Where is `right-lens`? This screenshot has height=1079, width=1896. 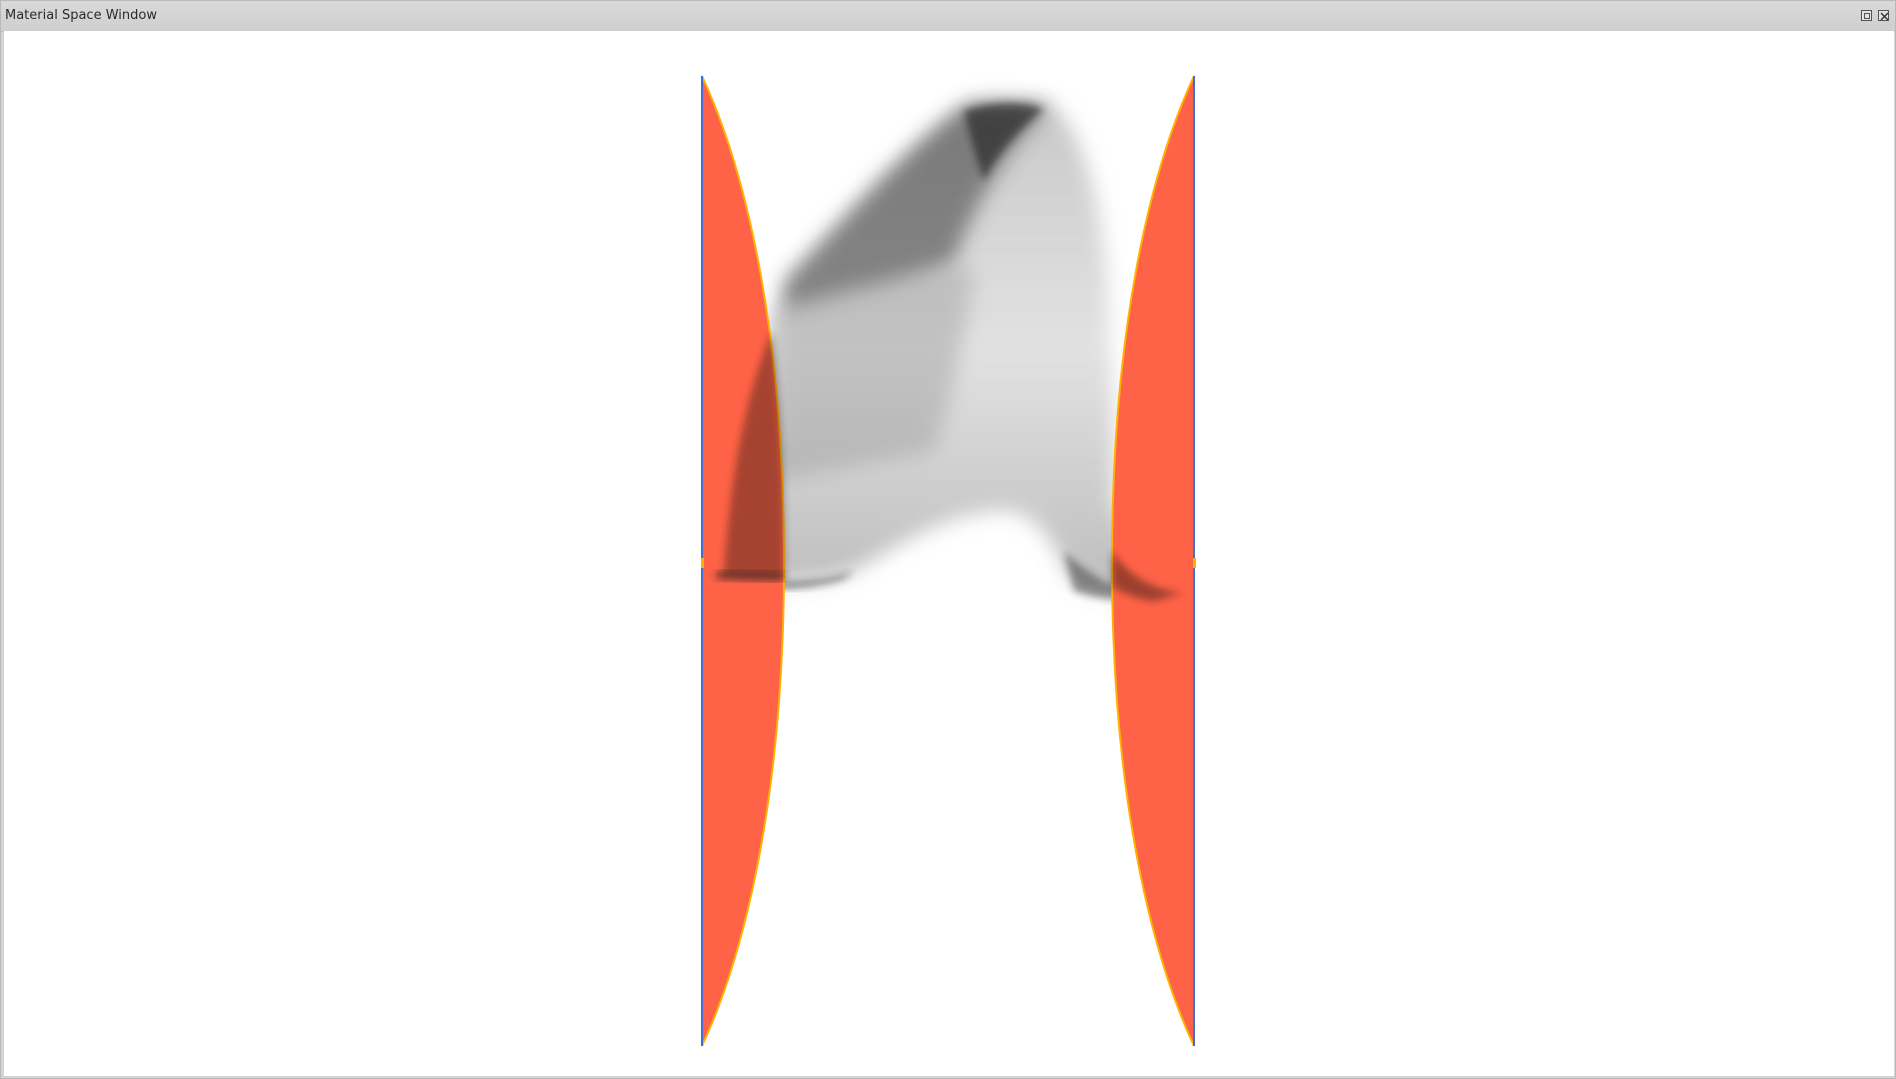
right-lens is located at coordinates (1152, 561).